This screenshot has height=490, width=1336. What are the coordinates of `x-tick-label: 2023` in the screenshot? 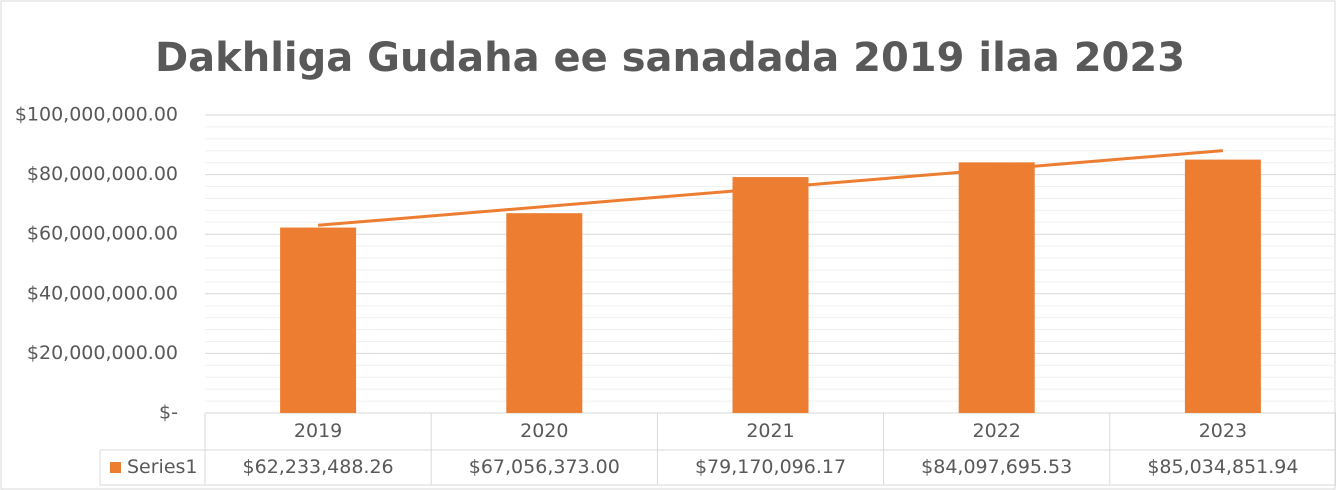 It's located at (1223, 431).